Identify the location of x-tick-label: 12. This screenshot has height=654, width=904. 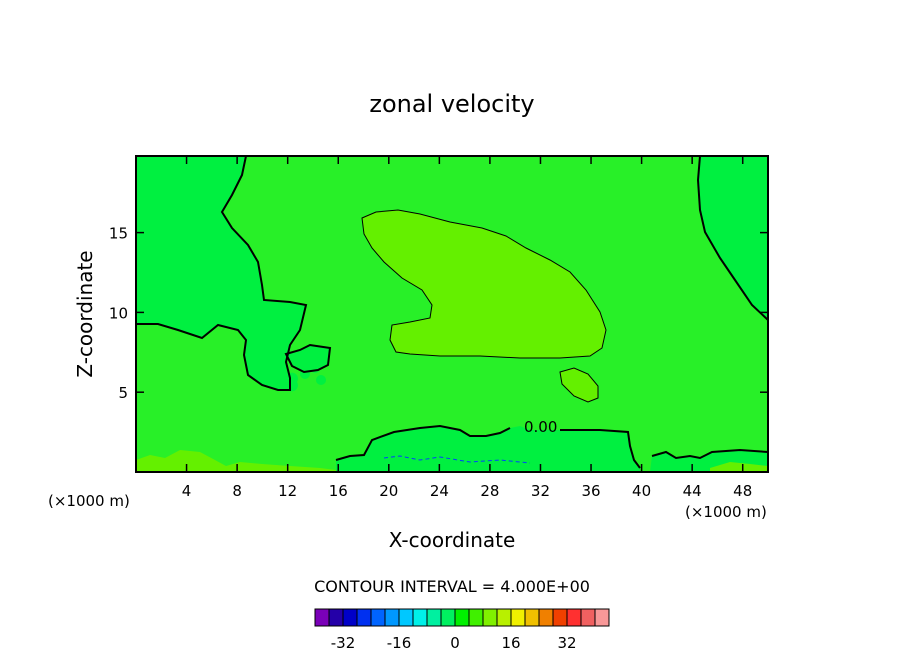
(287, 491).